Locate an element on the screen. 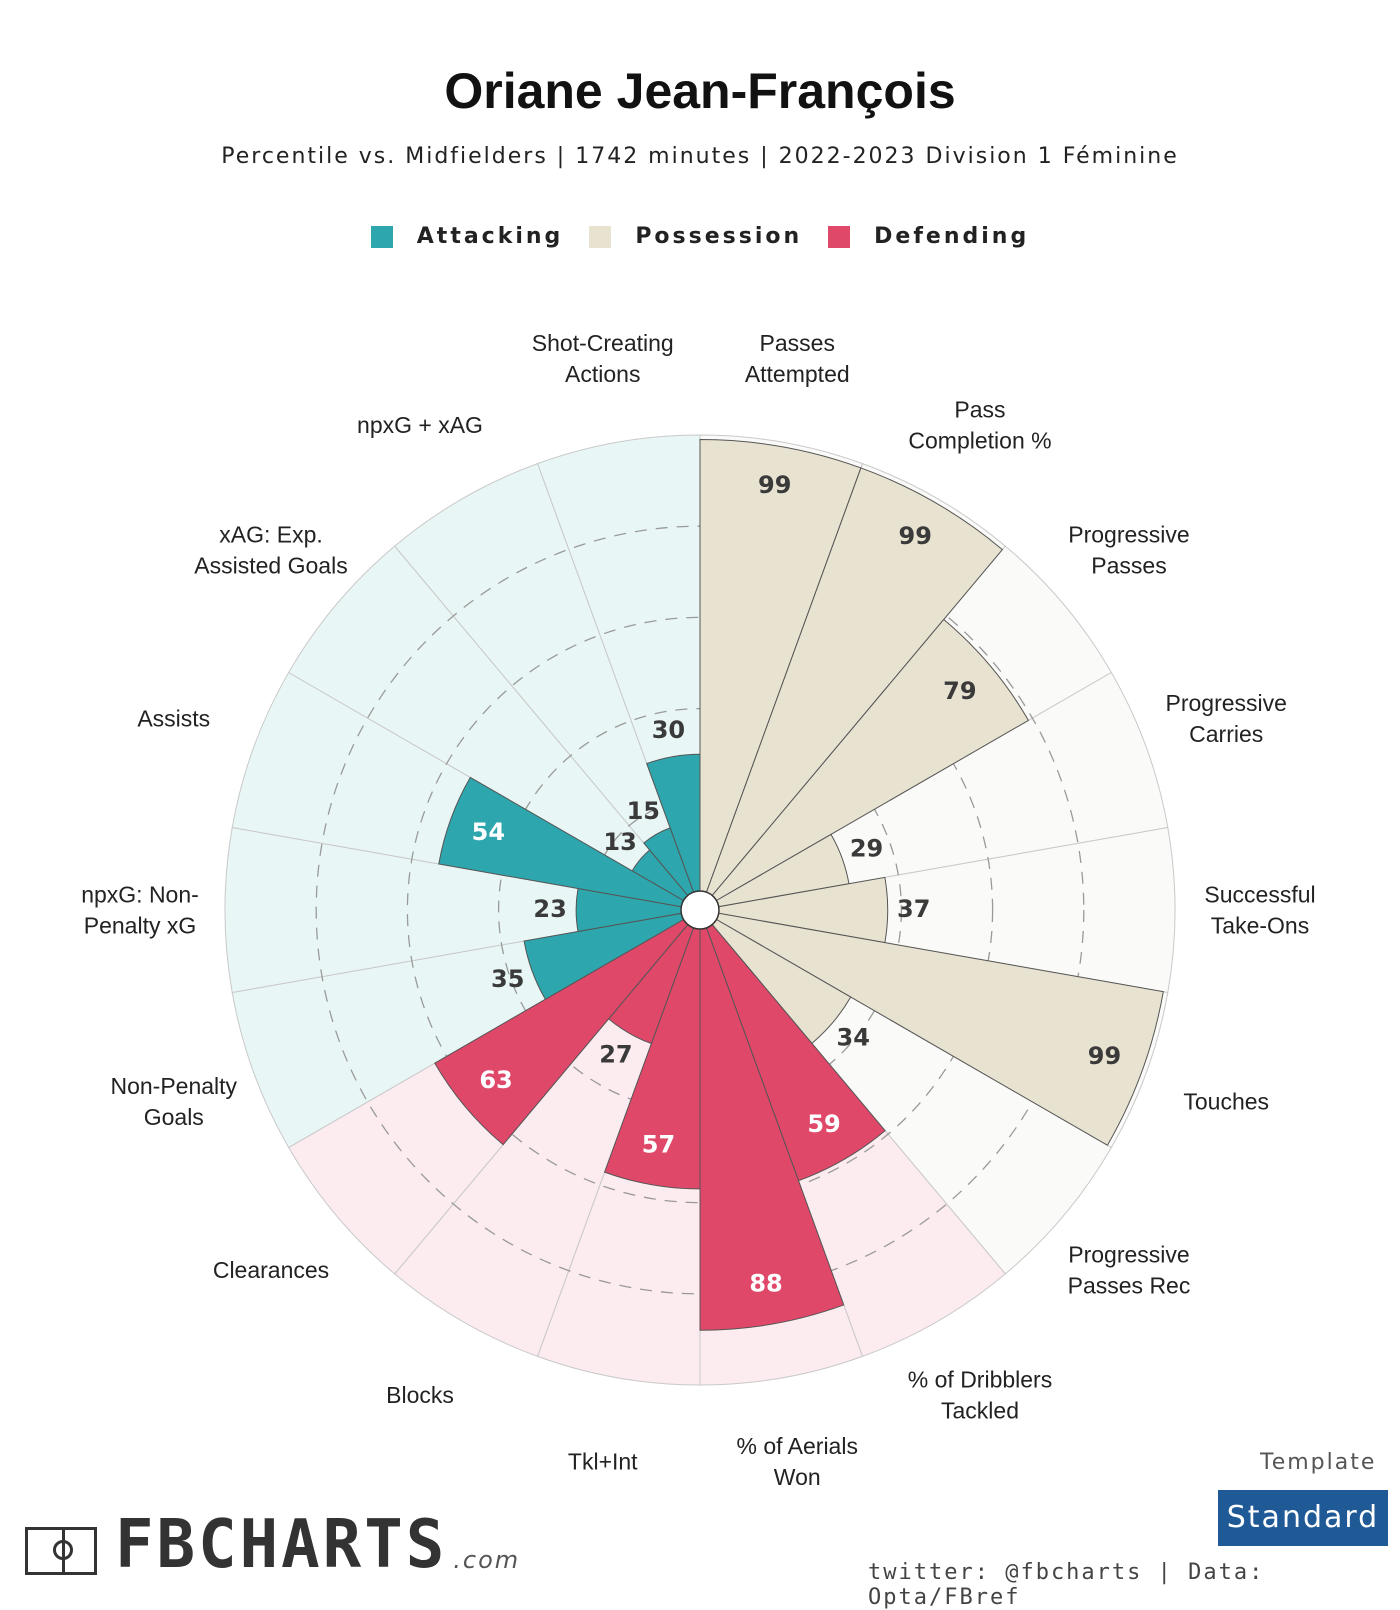 This screenshot has width=1400, height=1610. legend: Attacking Possession Defending is located at coordinates (700, 236).